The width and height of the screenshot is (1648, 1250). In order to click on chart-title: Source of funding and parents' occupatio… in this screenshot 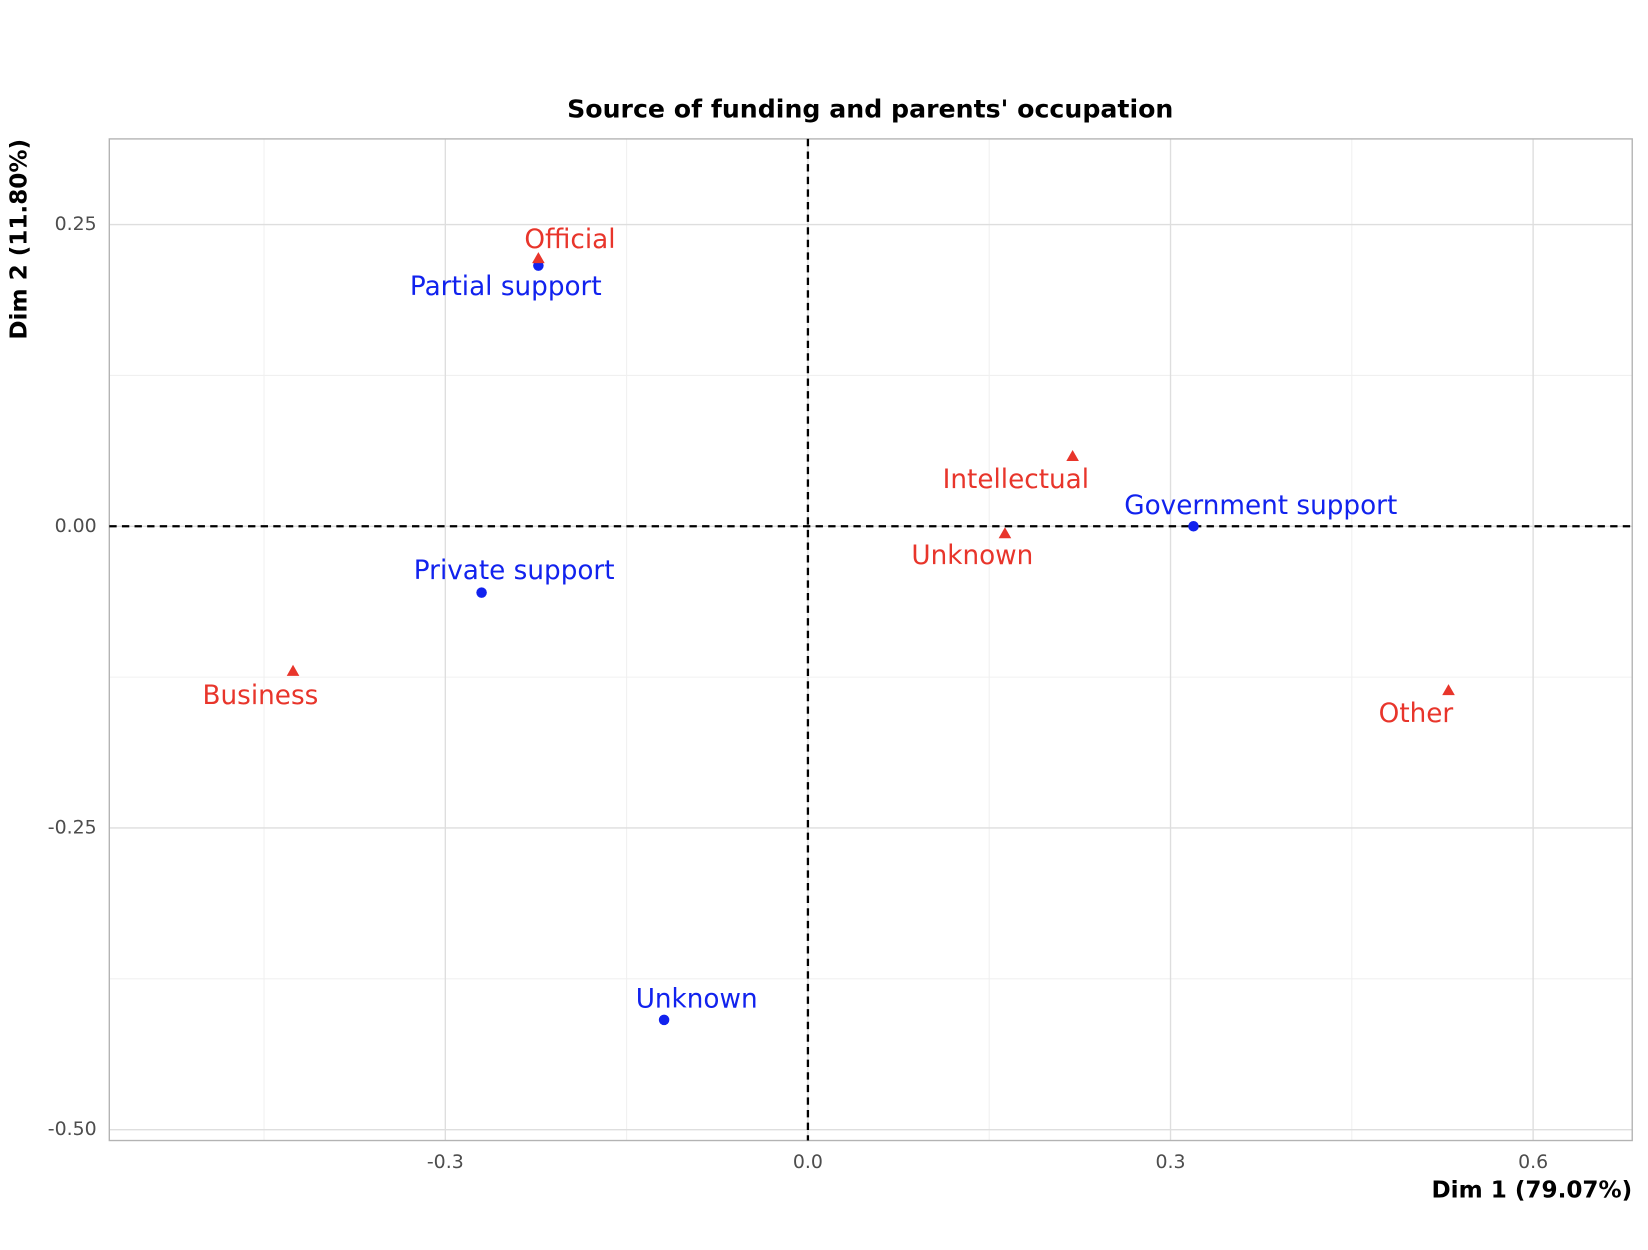, I will do `click(870, 109)`.